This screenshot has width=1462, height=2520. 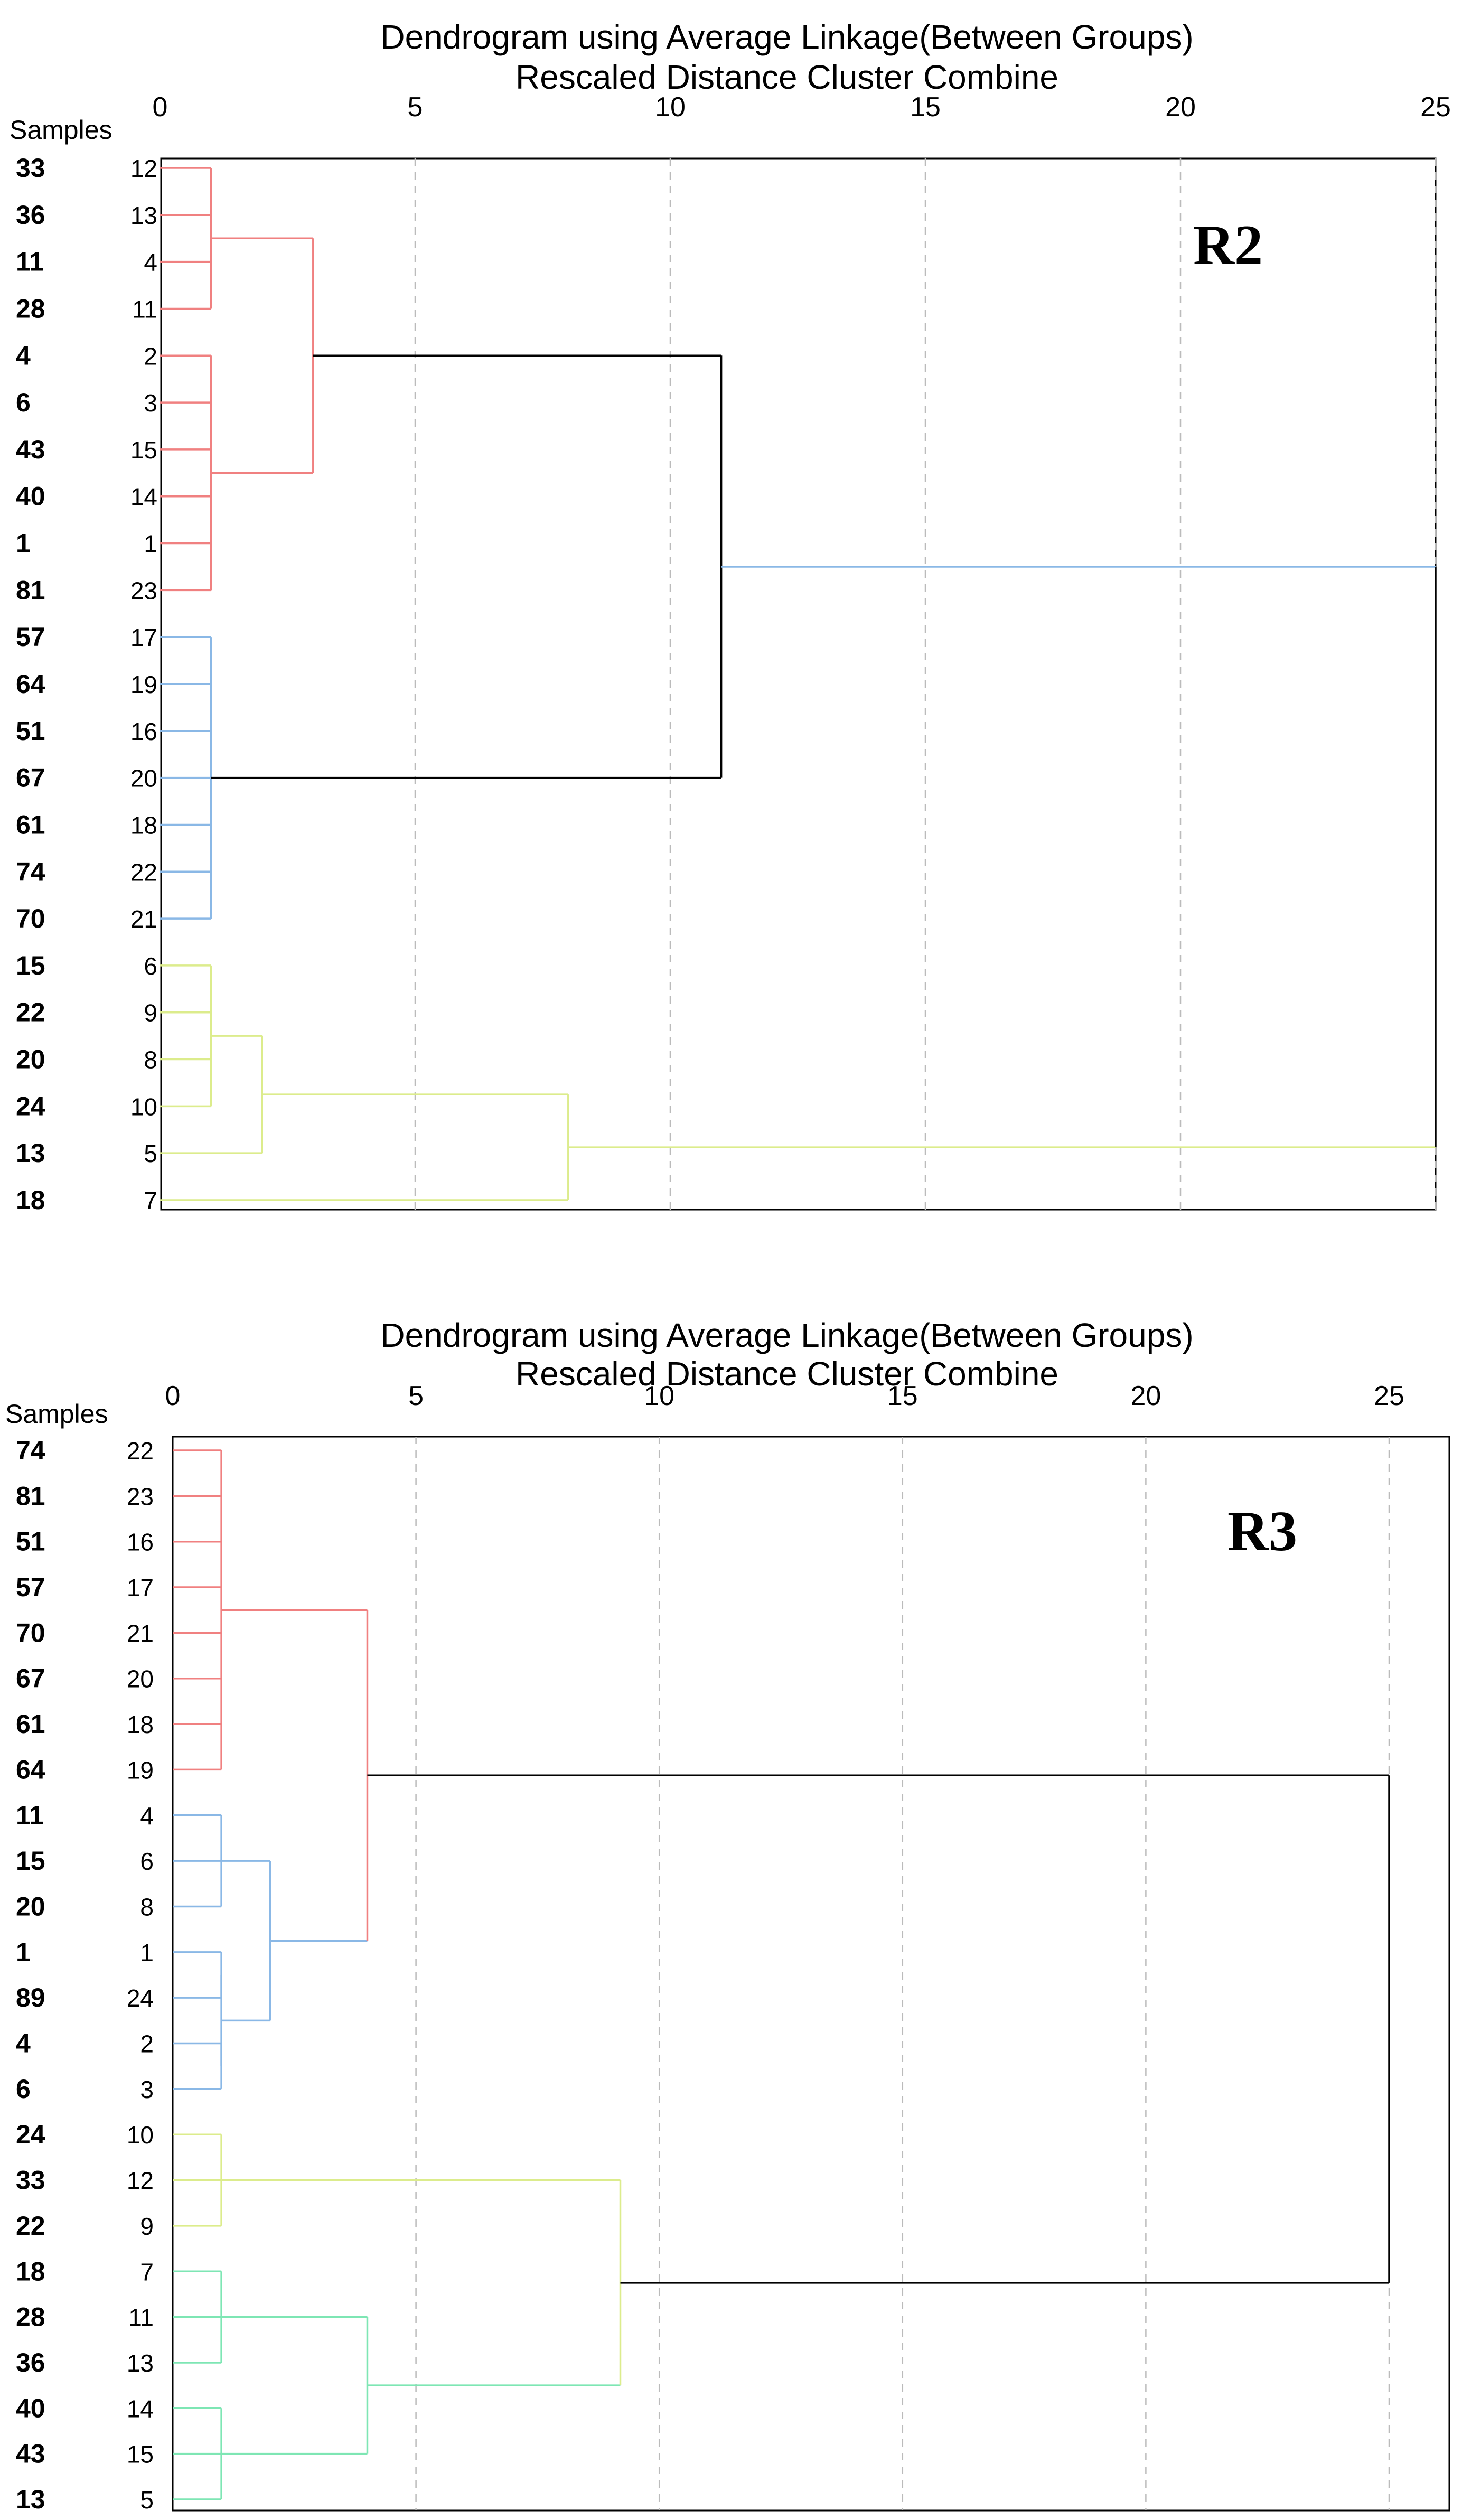 I want to click on case-label: 6, so click(x=150, y=966).